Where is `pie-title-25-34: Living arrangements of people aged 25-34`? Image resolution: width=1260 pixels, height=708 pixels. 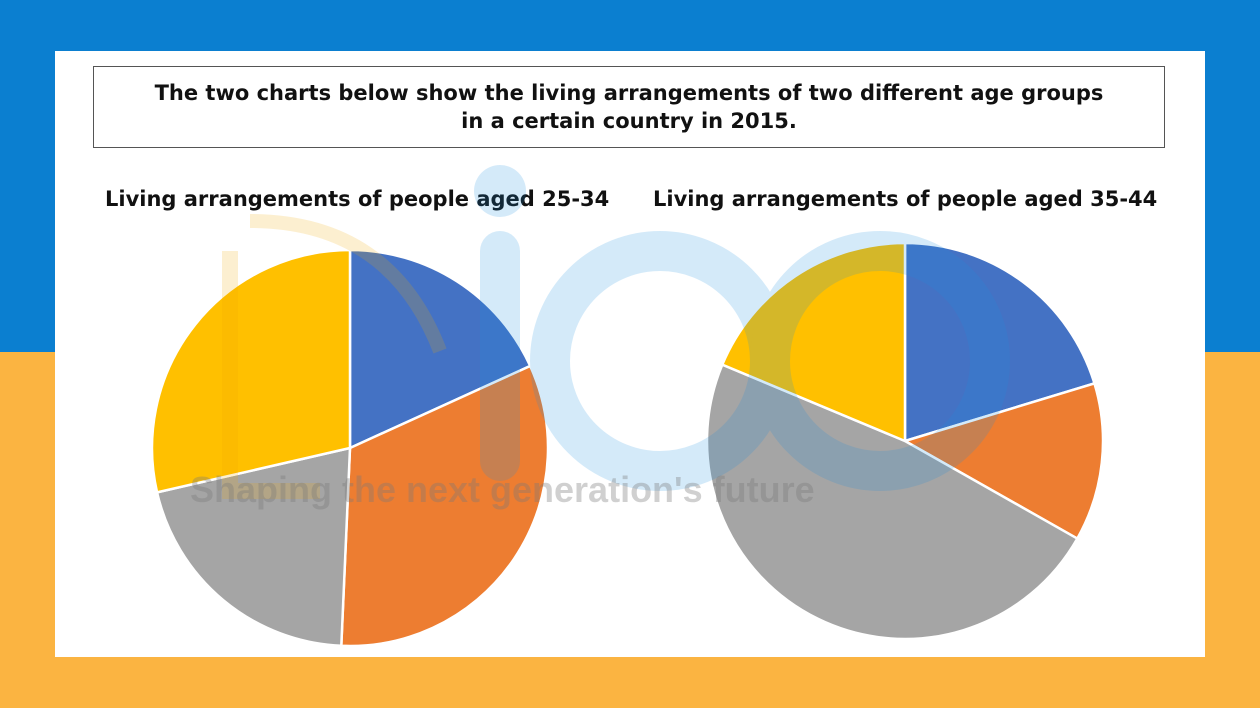
pie-title-25-34: Living arrangements of people aged 25-34 is located at coordinates (357, 199).